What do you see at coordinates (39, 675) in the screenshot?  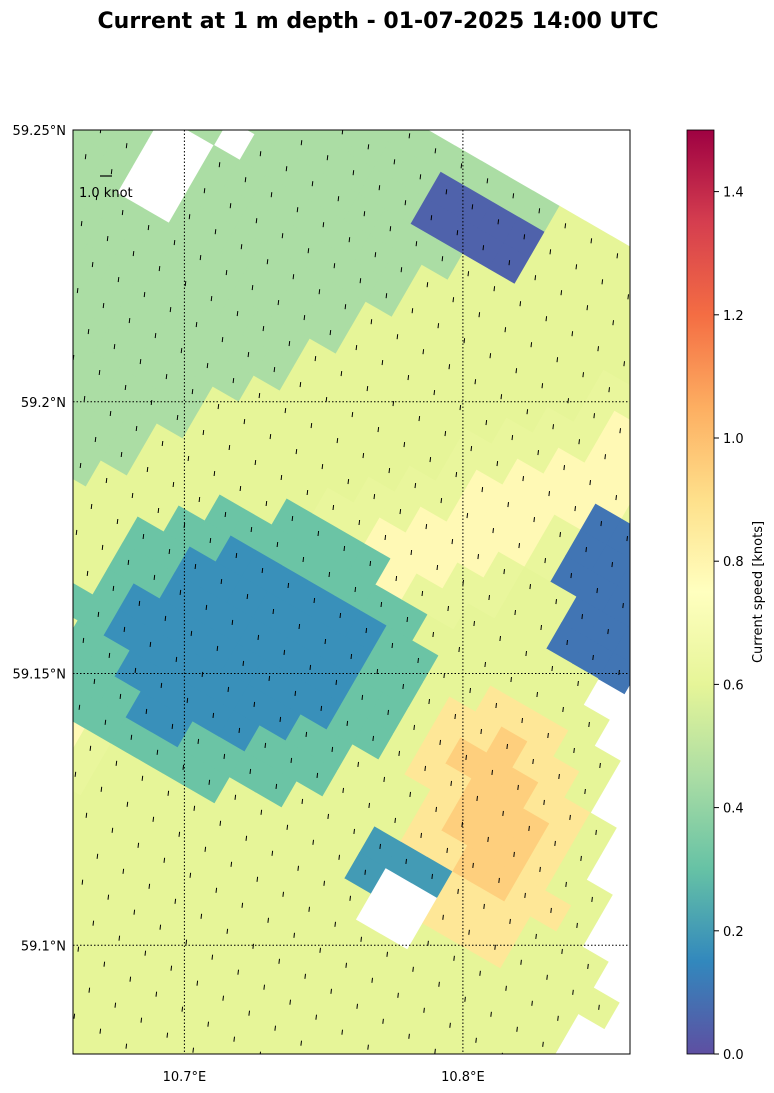 I see `y-tick-label: 59.15°N` at bounding box center [39, 675].